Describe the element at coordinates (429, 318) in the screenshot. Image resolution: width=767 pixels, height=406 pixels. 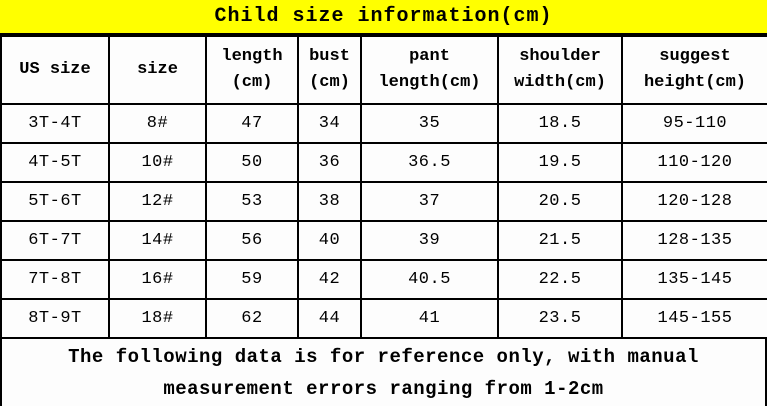
I see `table-cell: 41` at that location.